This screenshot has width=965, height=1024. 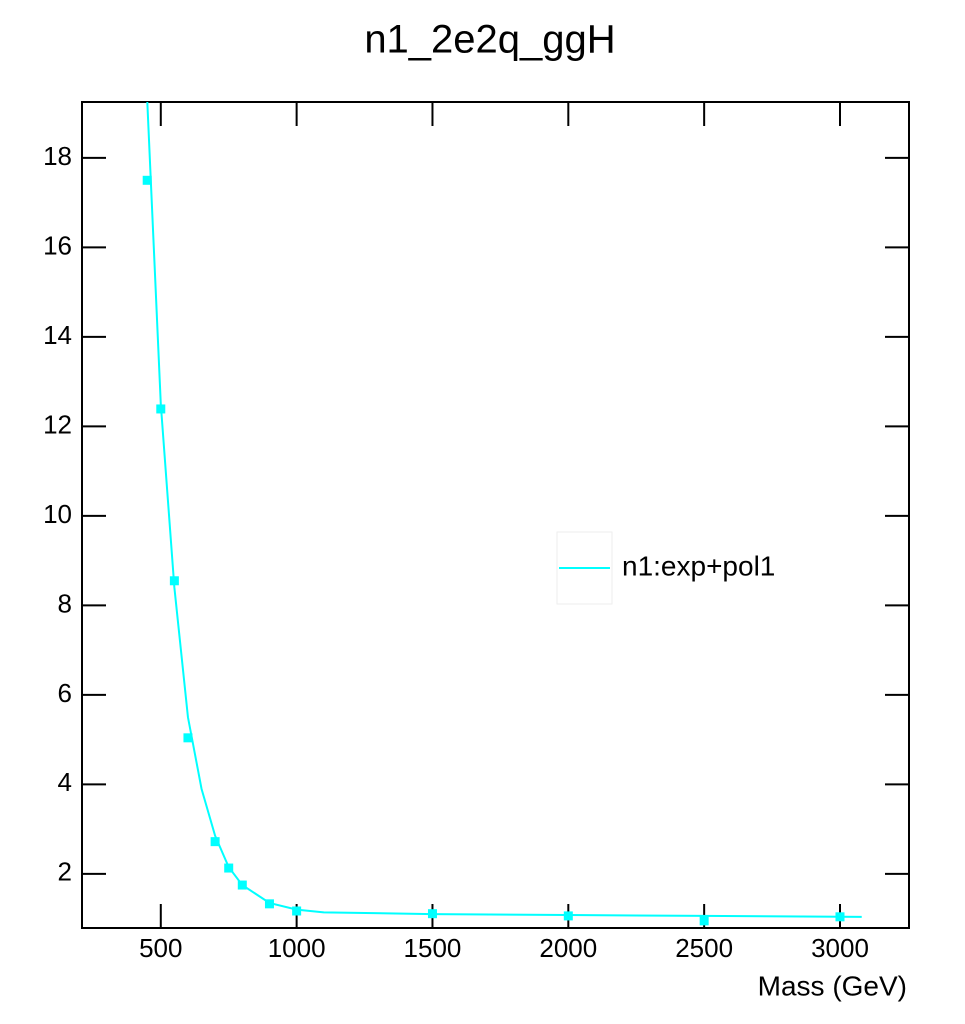 What do you see at coordinates (57, 514) in the screenshot?
I see `y-tick-label: 10` at bounding box center [57, 514].